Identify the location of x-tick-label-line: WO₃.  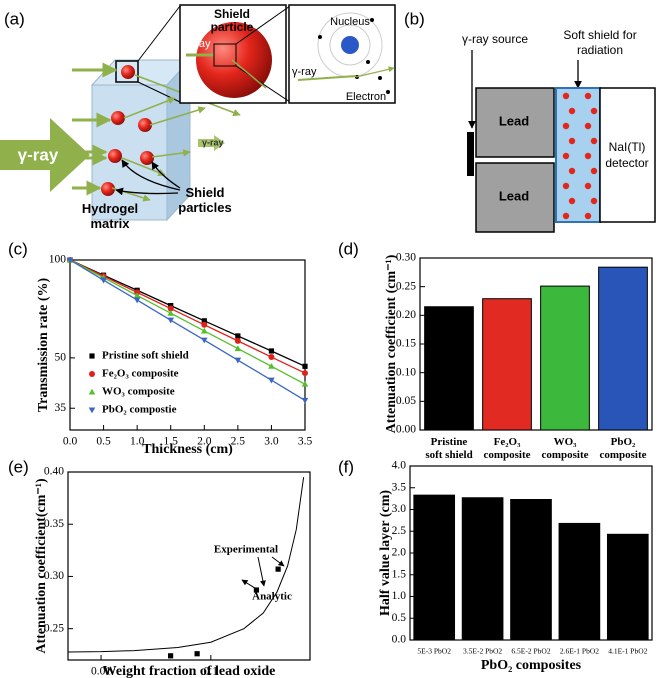
(566, 442).